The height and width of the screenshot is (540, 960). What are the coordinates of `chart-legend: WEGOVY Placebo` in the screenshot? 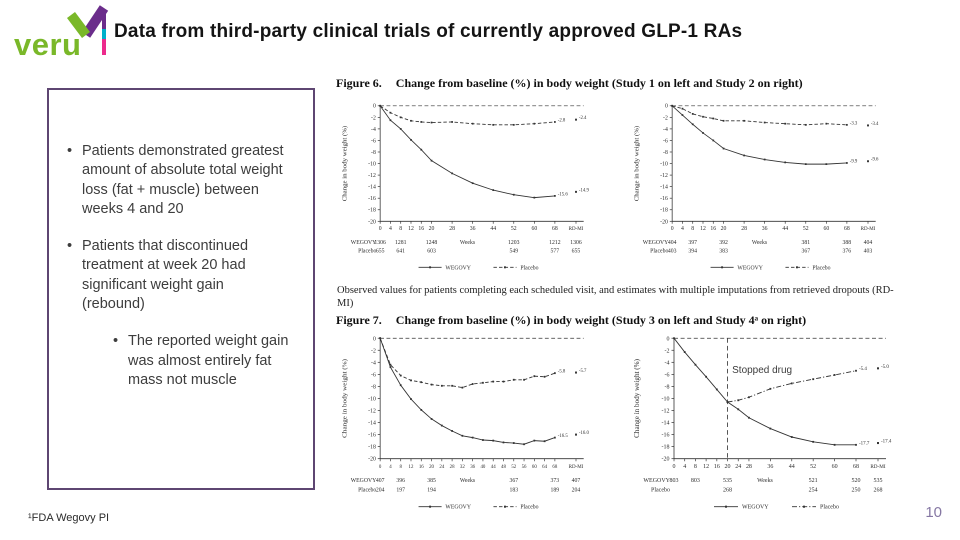 It's located at (776, 508).